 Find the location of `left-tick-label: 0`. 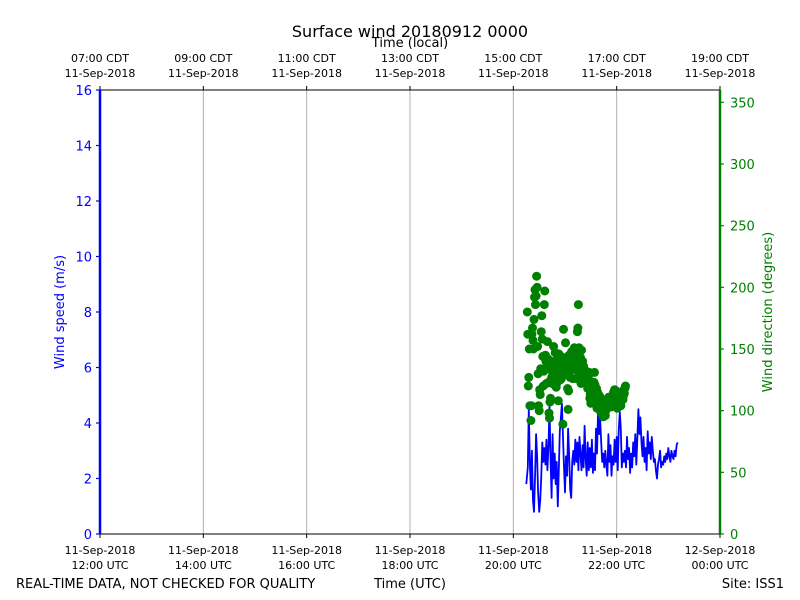

left-tick-label: 0 is located at coordinates (88, 535).